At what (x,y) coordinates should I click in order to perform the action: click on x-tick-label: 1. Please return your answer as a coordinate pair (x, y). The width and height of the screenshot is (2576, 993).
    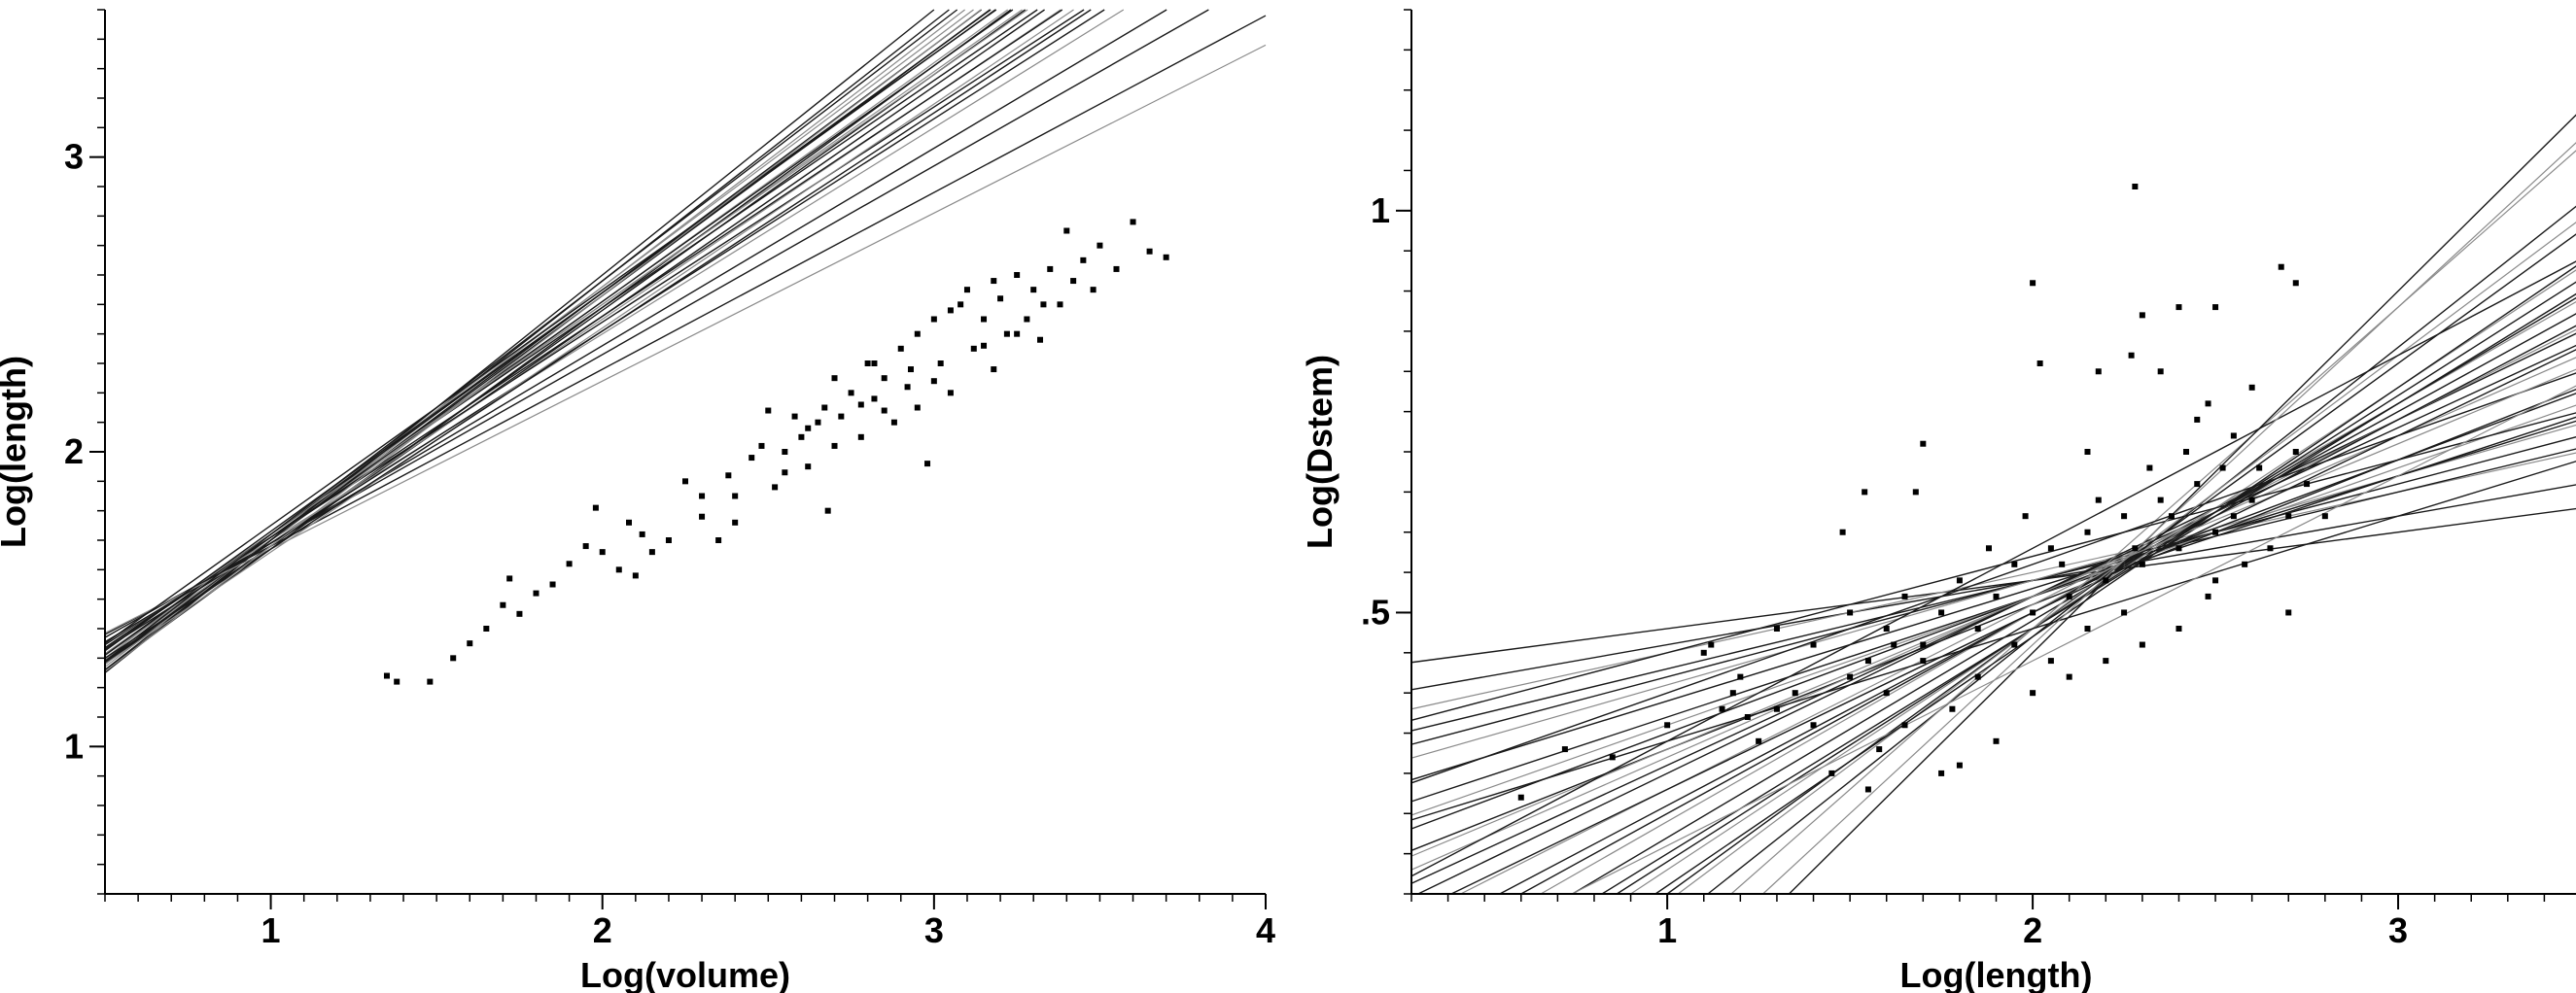
    Looking at the image, I should click on (271, 930).